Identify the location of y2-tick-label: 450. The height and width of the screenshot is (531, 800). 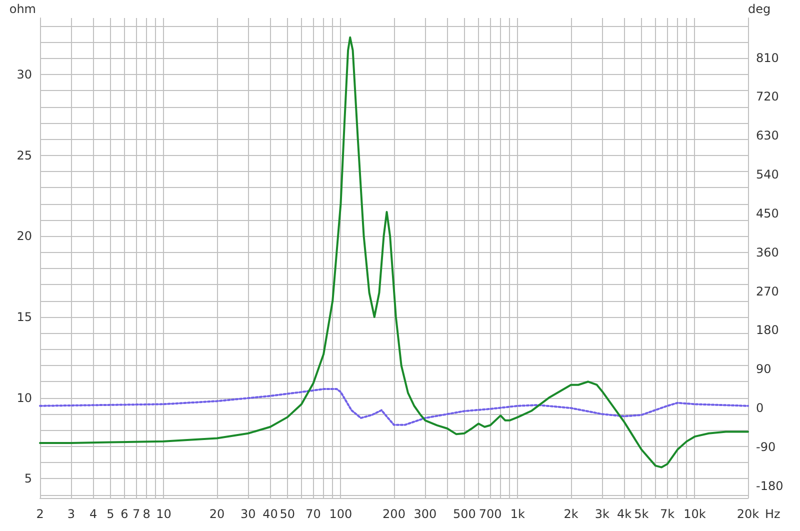
(767, 213).